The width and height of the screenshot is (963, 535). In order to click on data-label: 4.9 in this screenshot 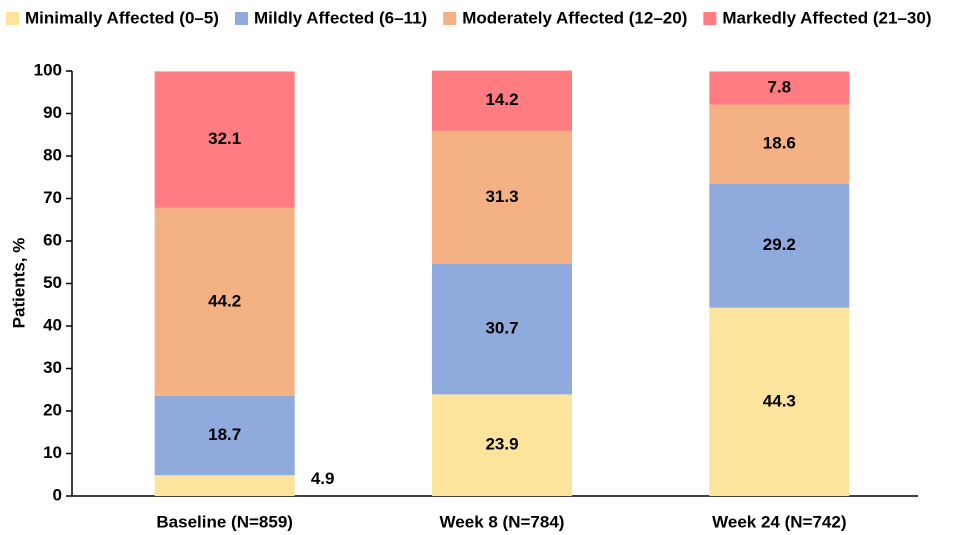, I will do `click(323, 478)`.